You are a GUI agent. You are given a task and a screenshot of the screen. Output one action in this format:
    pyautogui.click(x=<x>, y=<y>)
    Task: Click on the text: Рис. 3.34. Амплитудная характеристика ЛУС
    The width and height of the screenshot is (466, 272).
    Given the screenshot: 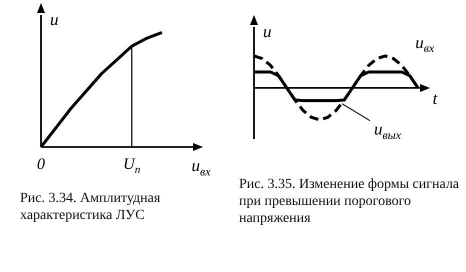 What is the action you would take?
    pyautogui.click(x=91, y=207)
    